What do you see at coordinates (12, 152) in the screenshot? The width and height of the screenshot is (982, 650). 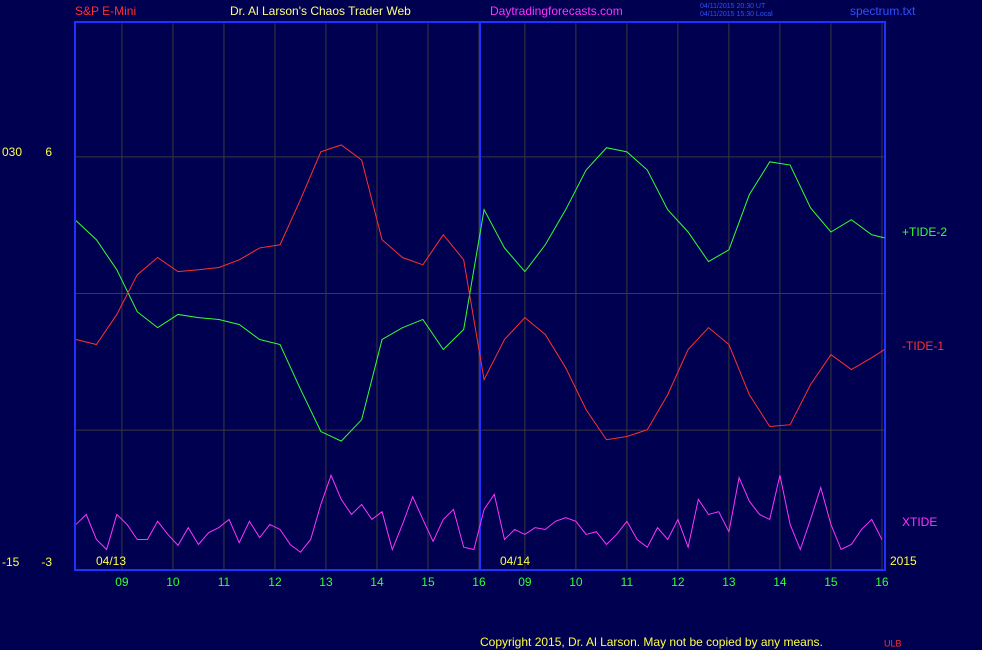 I see `y2-tick-label: 030` at bounding box center [12, 152].